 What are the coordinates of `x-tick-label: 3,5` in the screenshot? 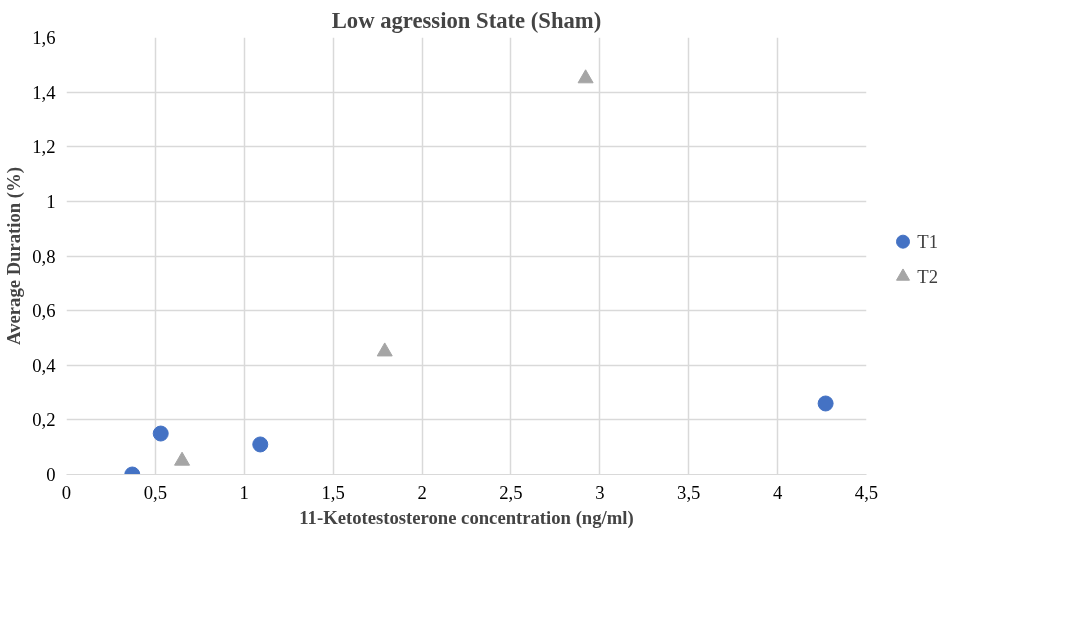 It's located at (689, 492).